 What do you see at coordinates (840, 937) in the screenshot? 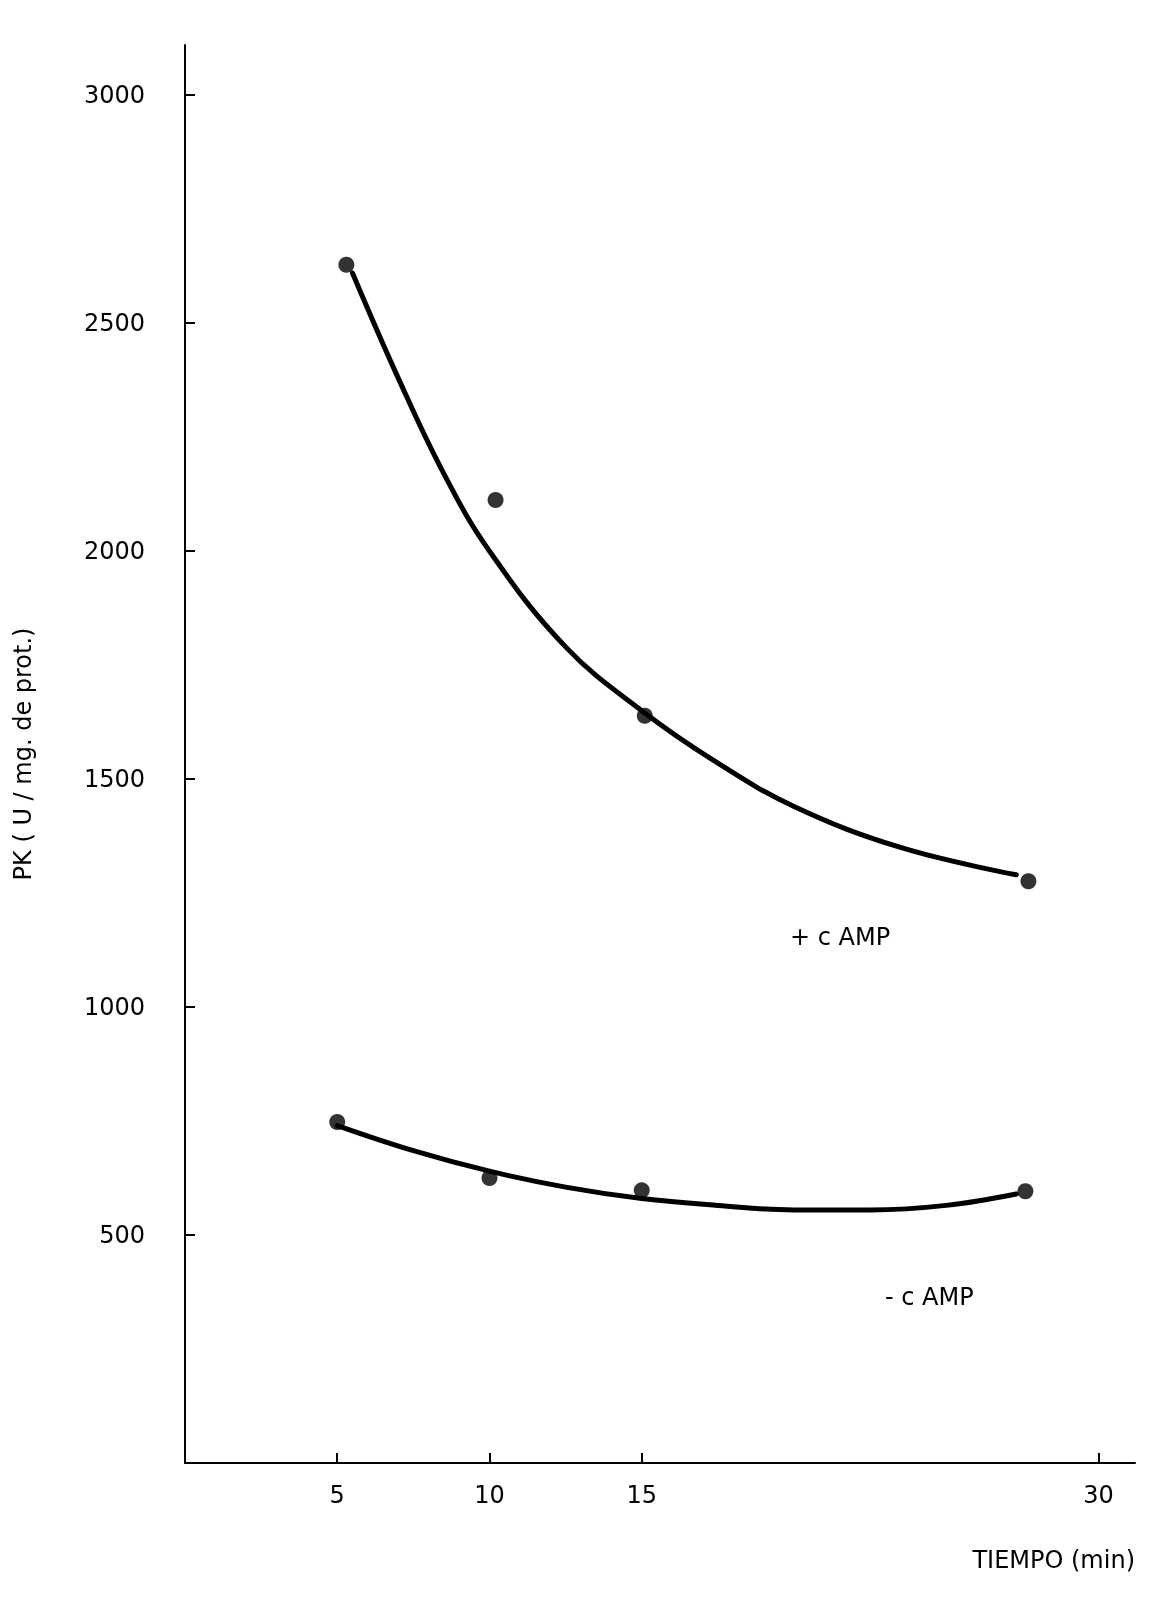
I see `annotation: + c AMP` at bounding box center [840, 937].